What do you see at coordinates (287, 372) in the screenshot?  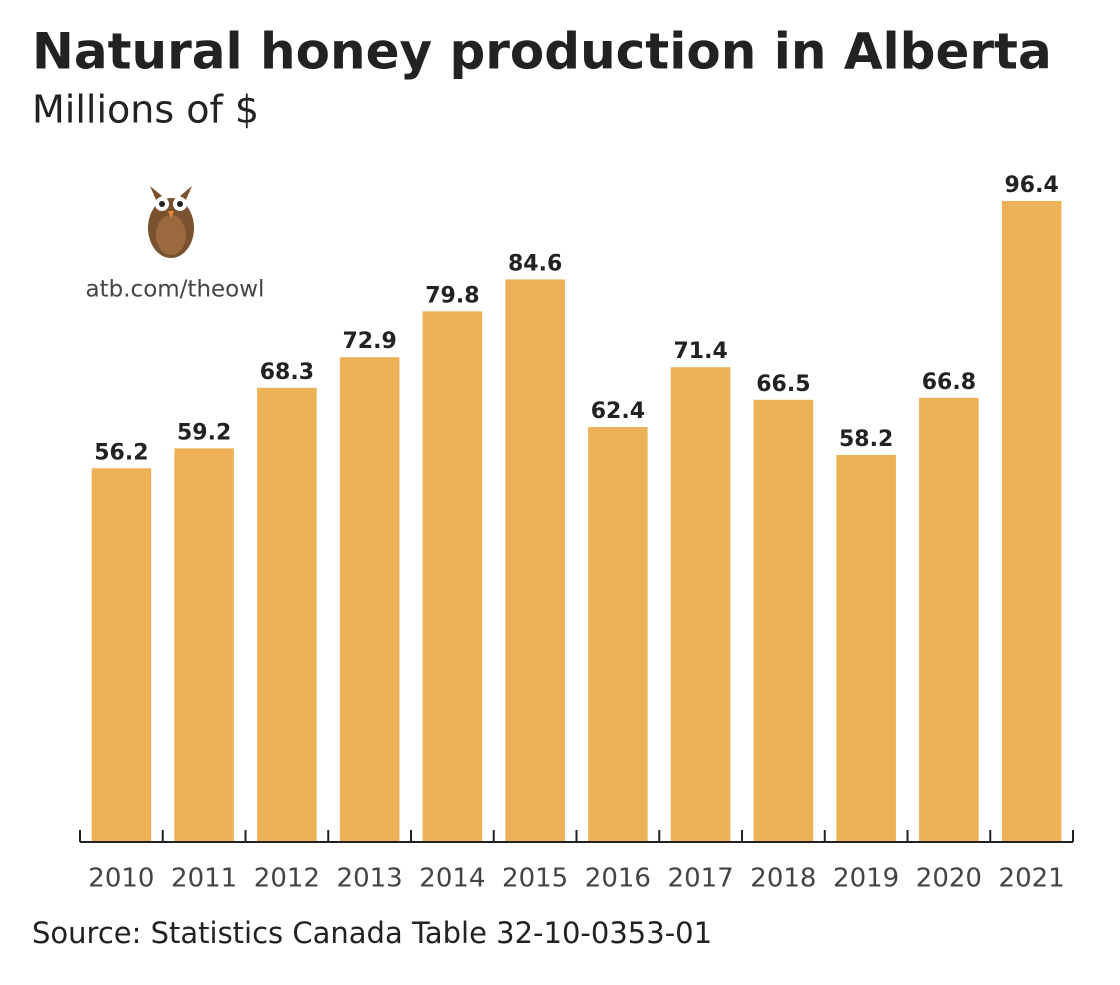 I see `value-label: 68.3` at bounding box center [287, 372].